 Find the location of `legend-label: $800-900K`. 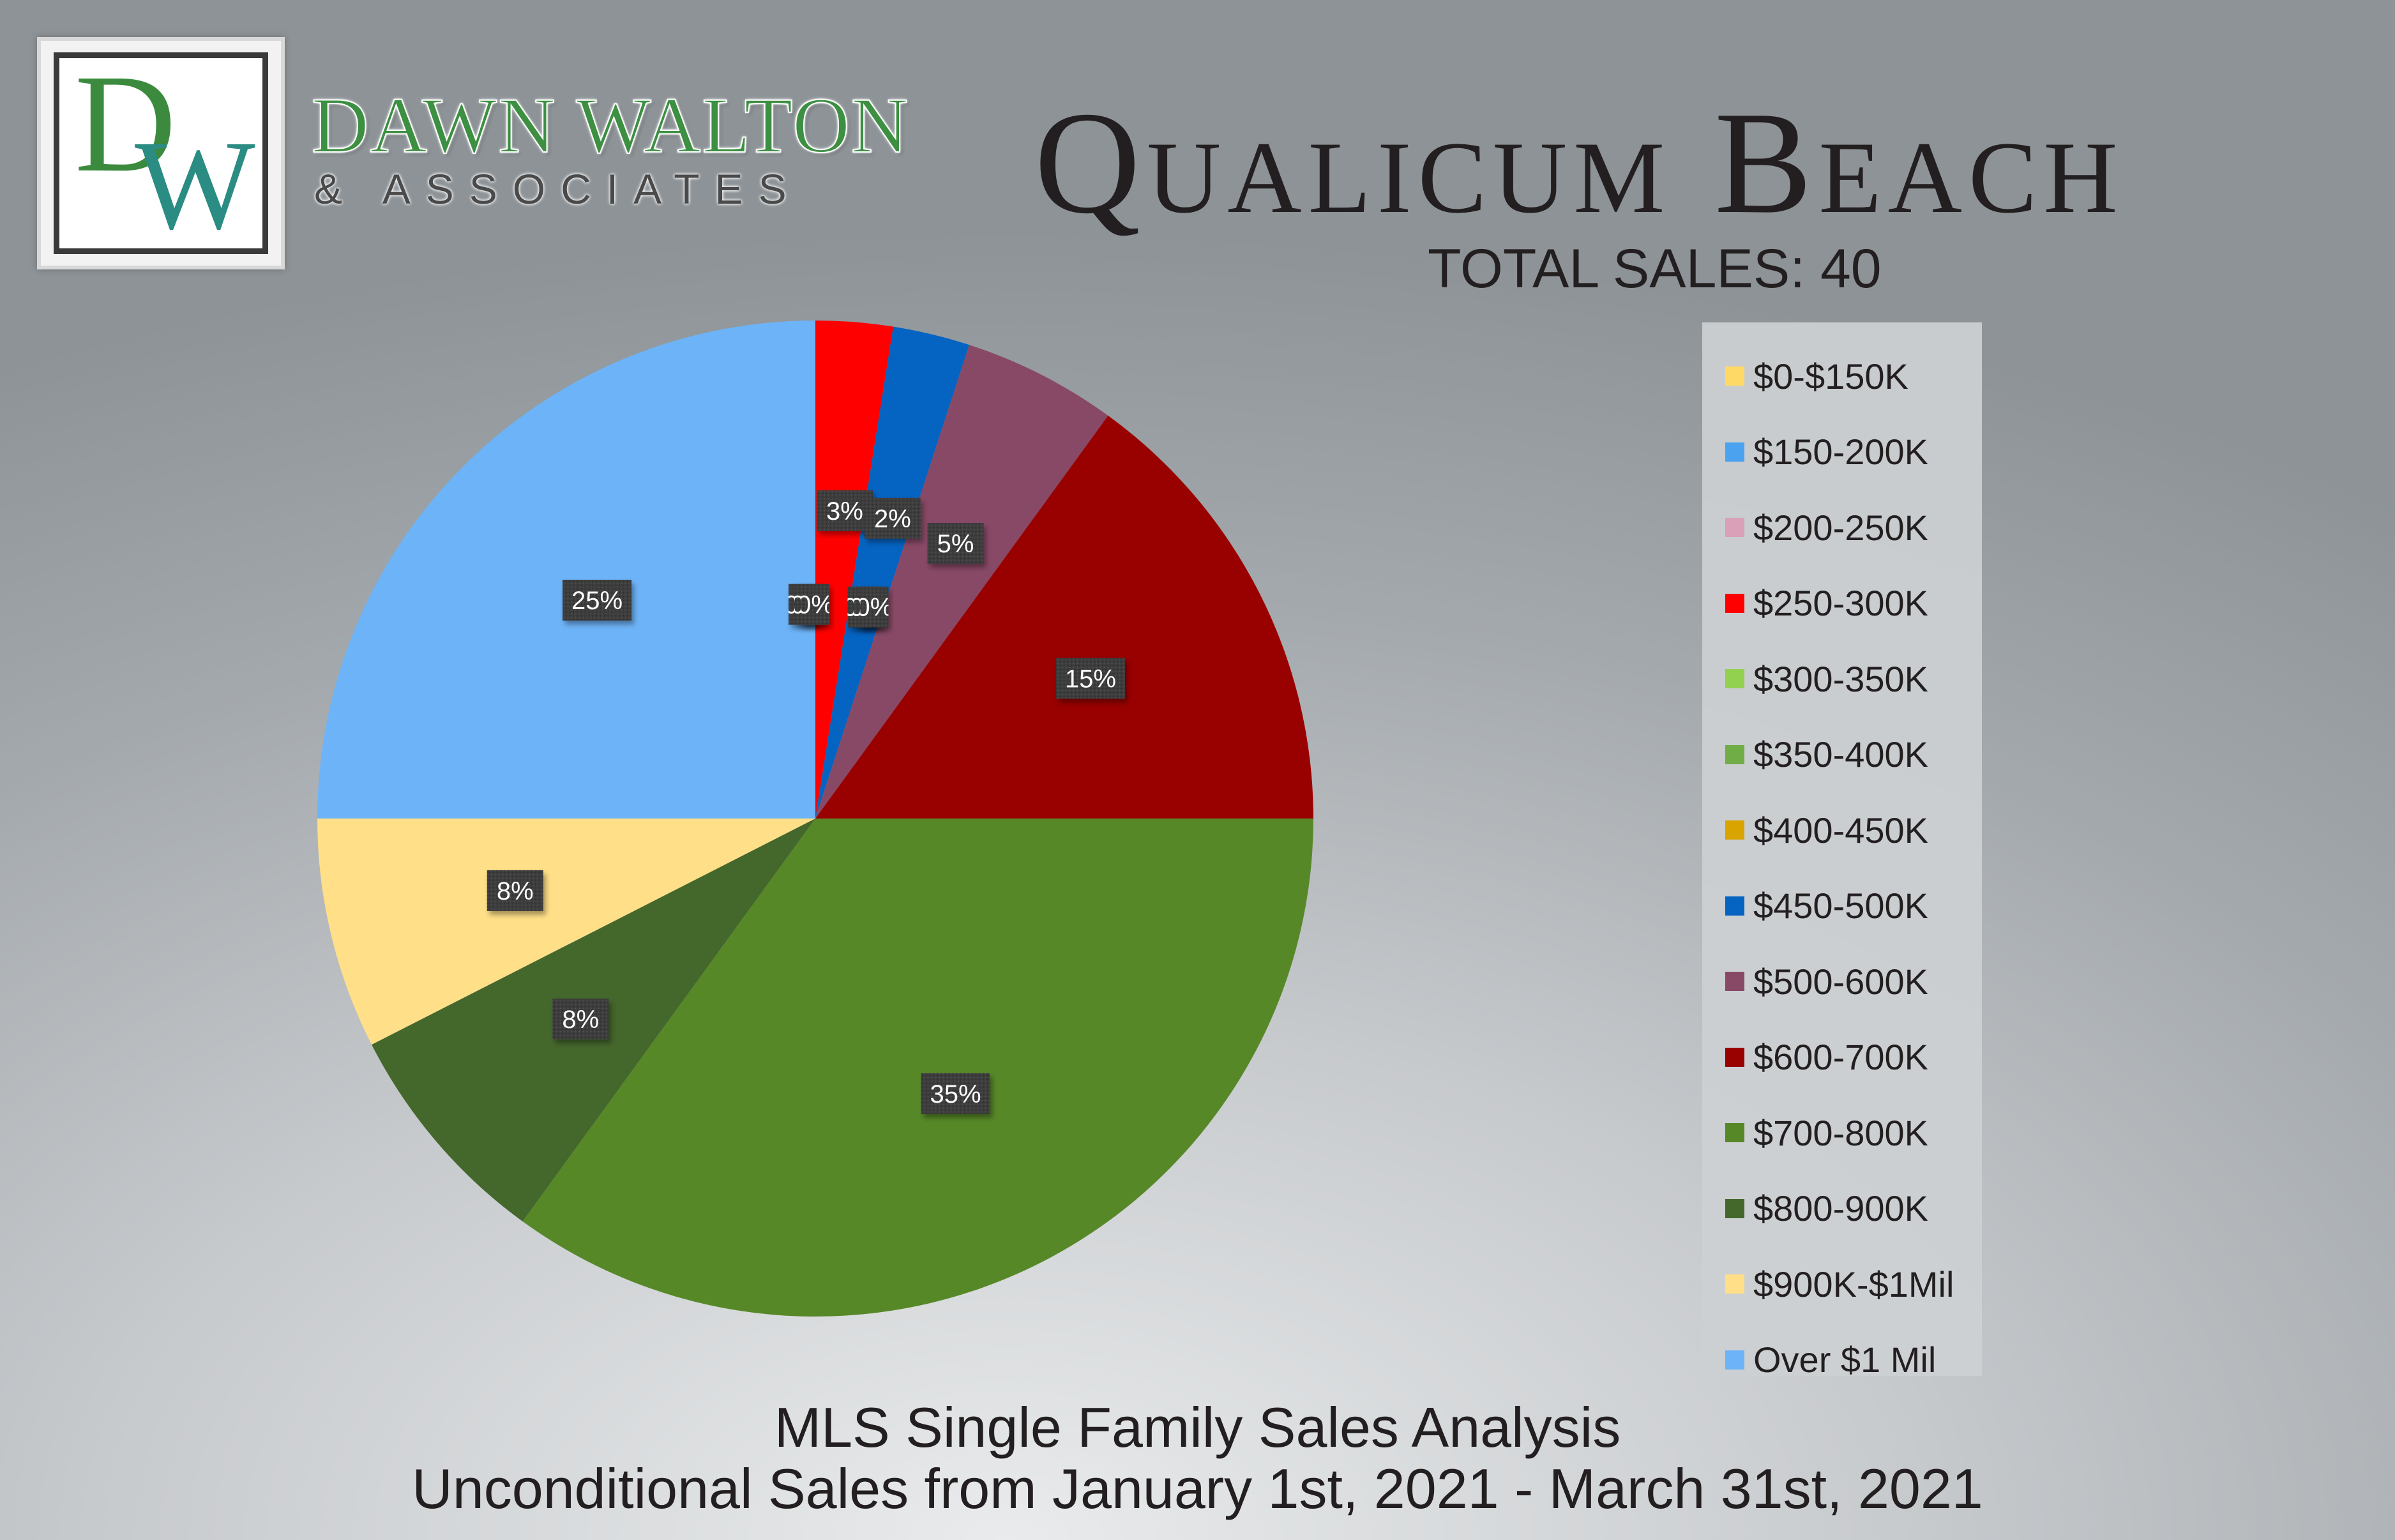

legend-label: $800-900K is located at coordinates (1841, 1208).